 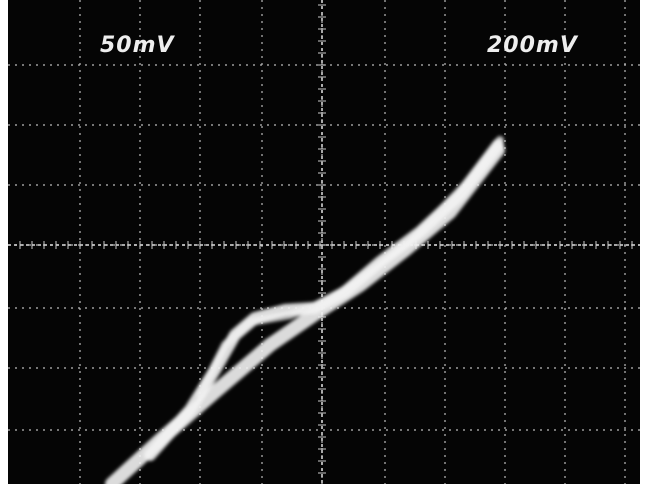 What do you see at coordinates (533, 45) in the screenshot?
I see `channel-label-right: 200mV` at bounding box center [533, 45].